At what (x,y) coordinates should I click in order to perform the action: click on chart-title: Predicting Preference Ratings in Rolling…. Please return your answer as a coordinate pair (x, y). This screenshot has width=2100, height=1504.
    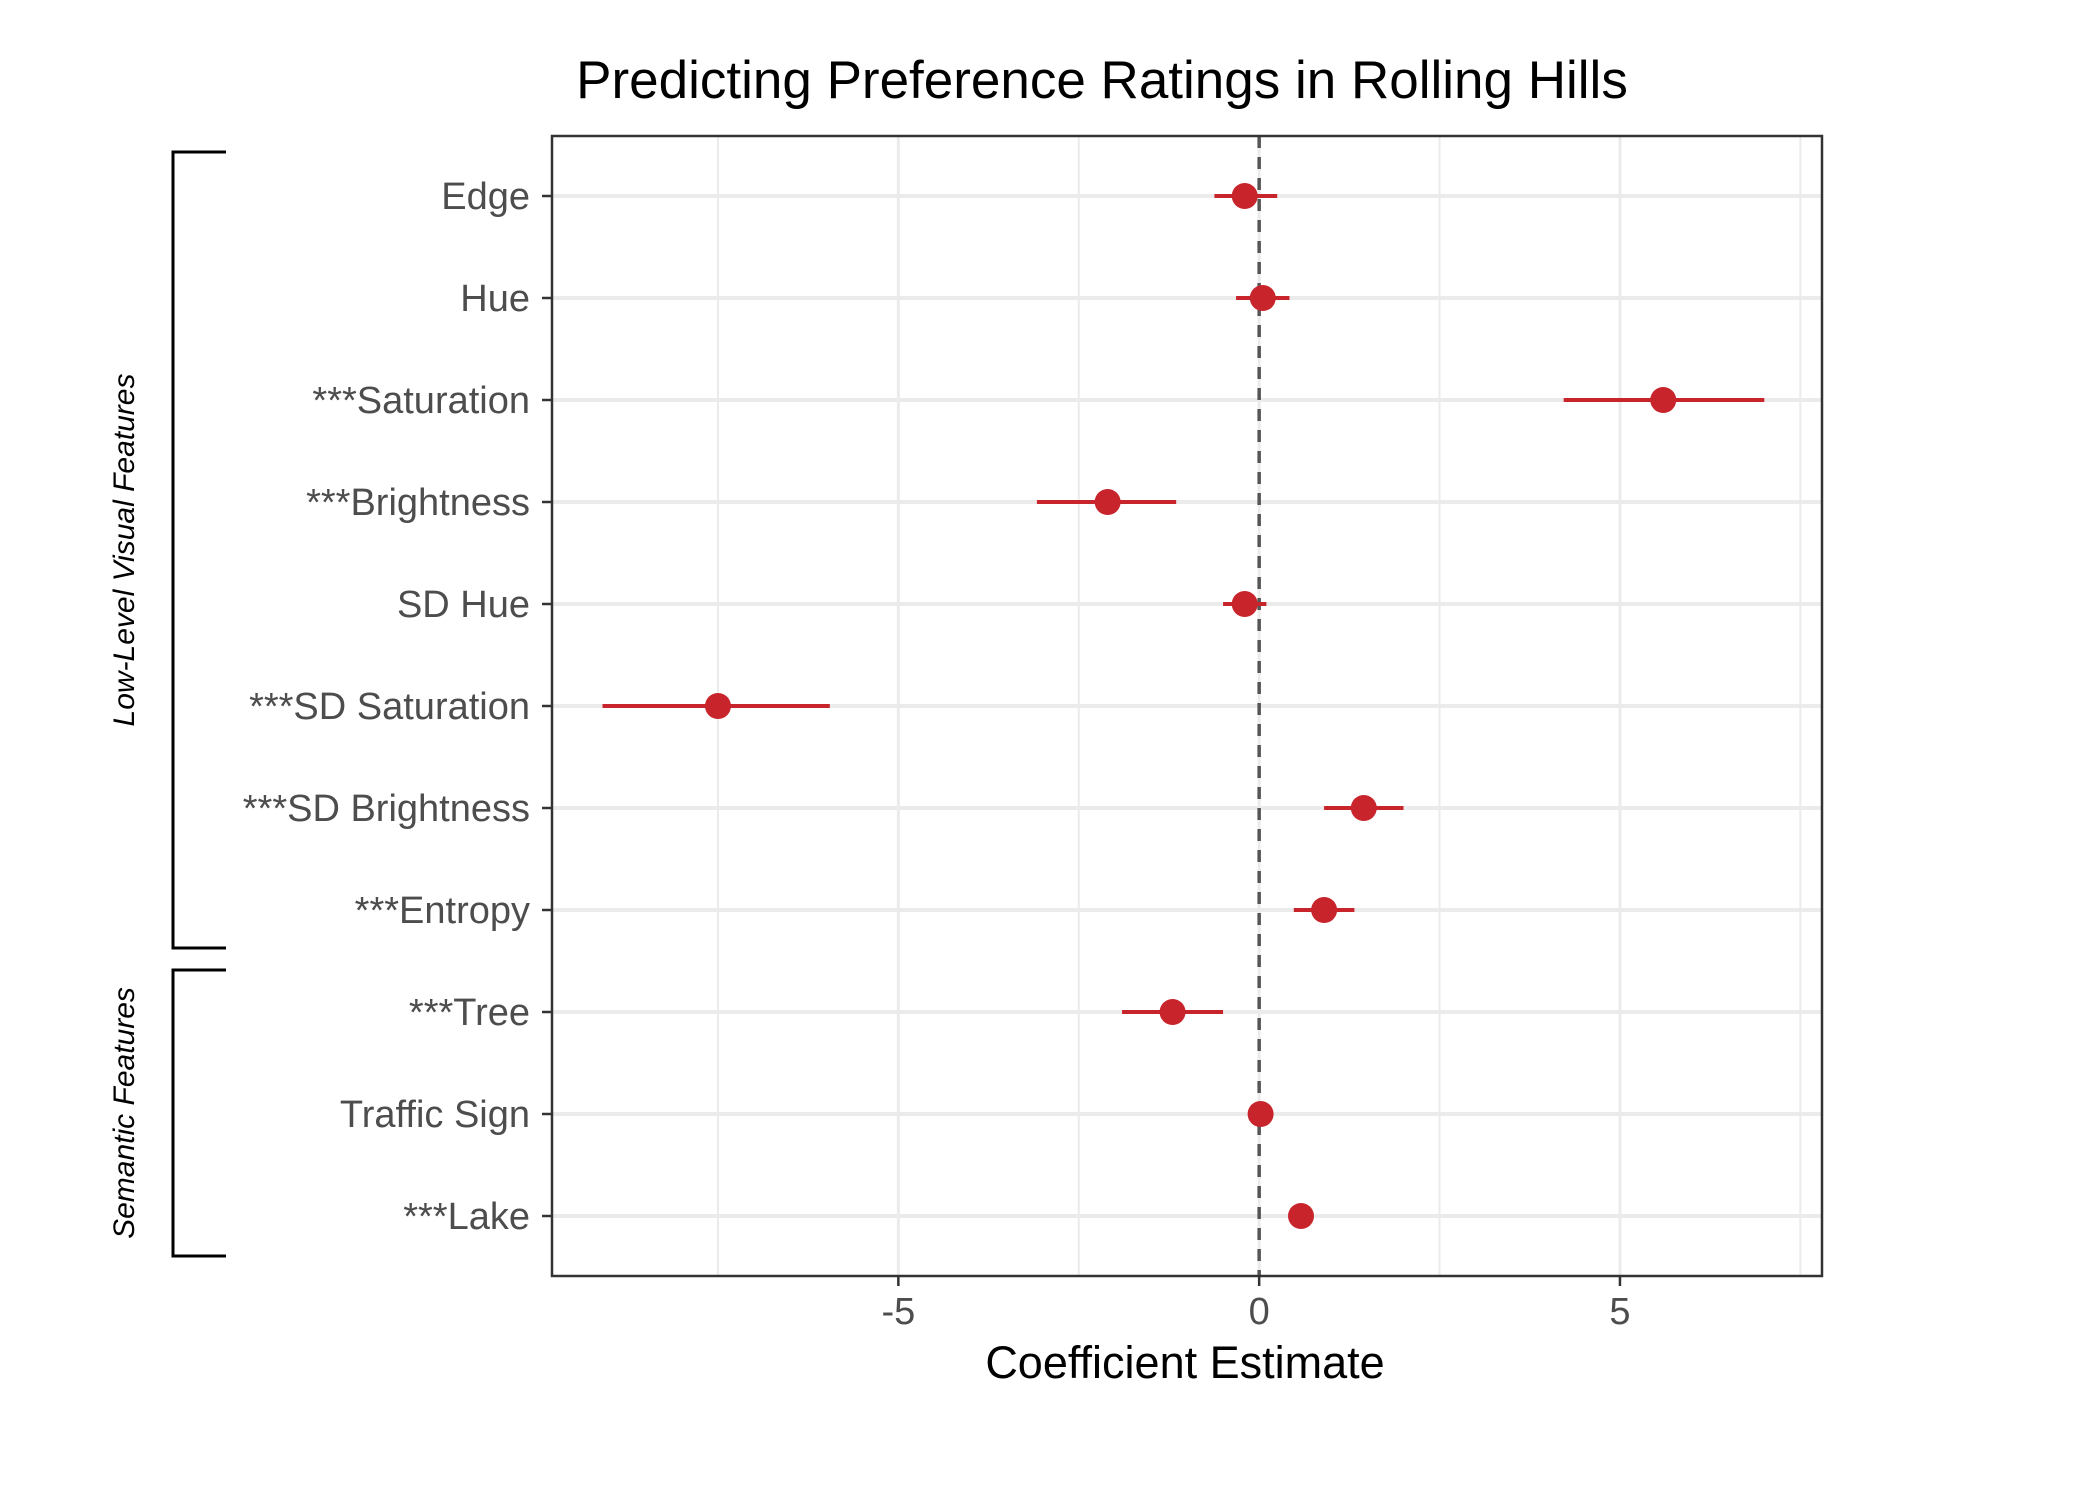
    Looking at the image, I should click on (1102, 80).